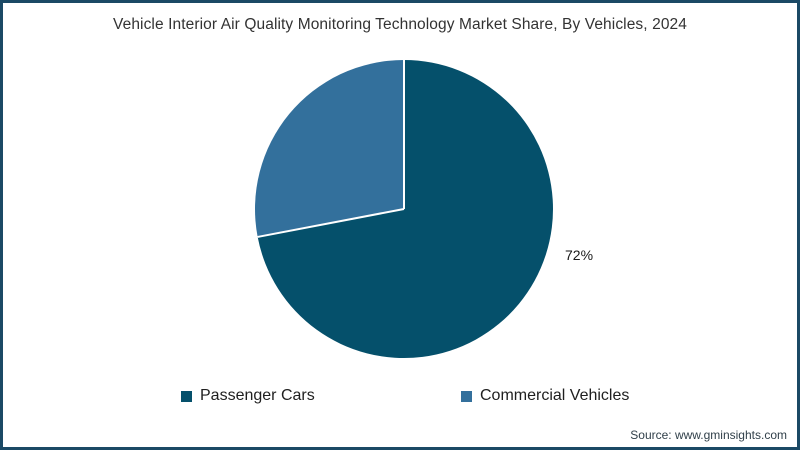 This screenshot has height=450, width=800. What do you see at coordinates (708, 435) in the screenshot?
I see `source-attribution: Source: www.gminsights.com` at bounding box center [708, 435].